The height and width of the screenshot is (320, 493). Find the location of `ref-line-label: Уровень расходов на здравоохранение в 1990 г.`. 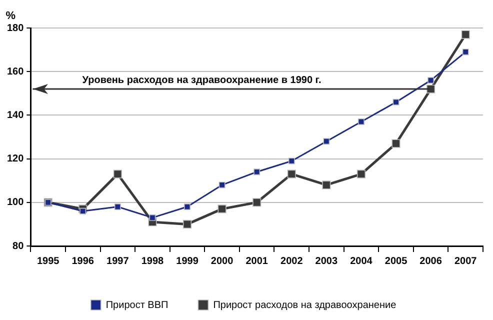

ref-line-label: Уровень расходов на здравоохранение в 1990 г. is located at coordinates (202, 80).